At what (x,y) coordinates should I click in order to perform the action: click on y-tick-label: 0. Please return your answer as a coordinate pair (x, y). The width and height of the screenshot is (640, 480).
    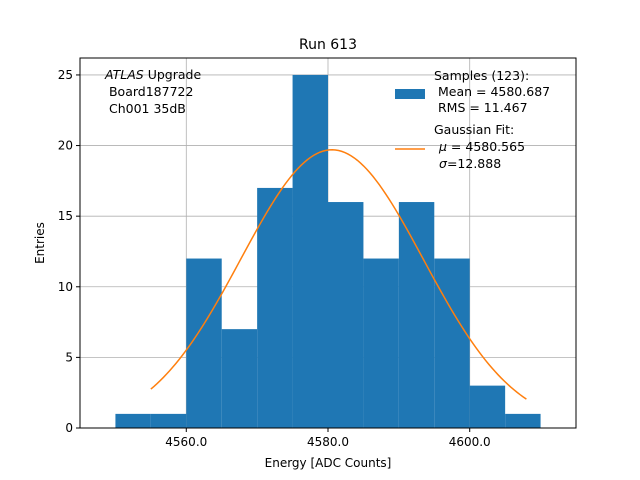
    Looking at the image, I should click on (69, 428).